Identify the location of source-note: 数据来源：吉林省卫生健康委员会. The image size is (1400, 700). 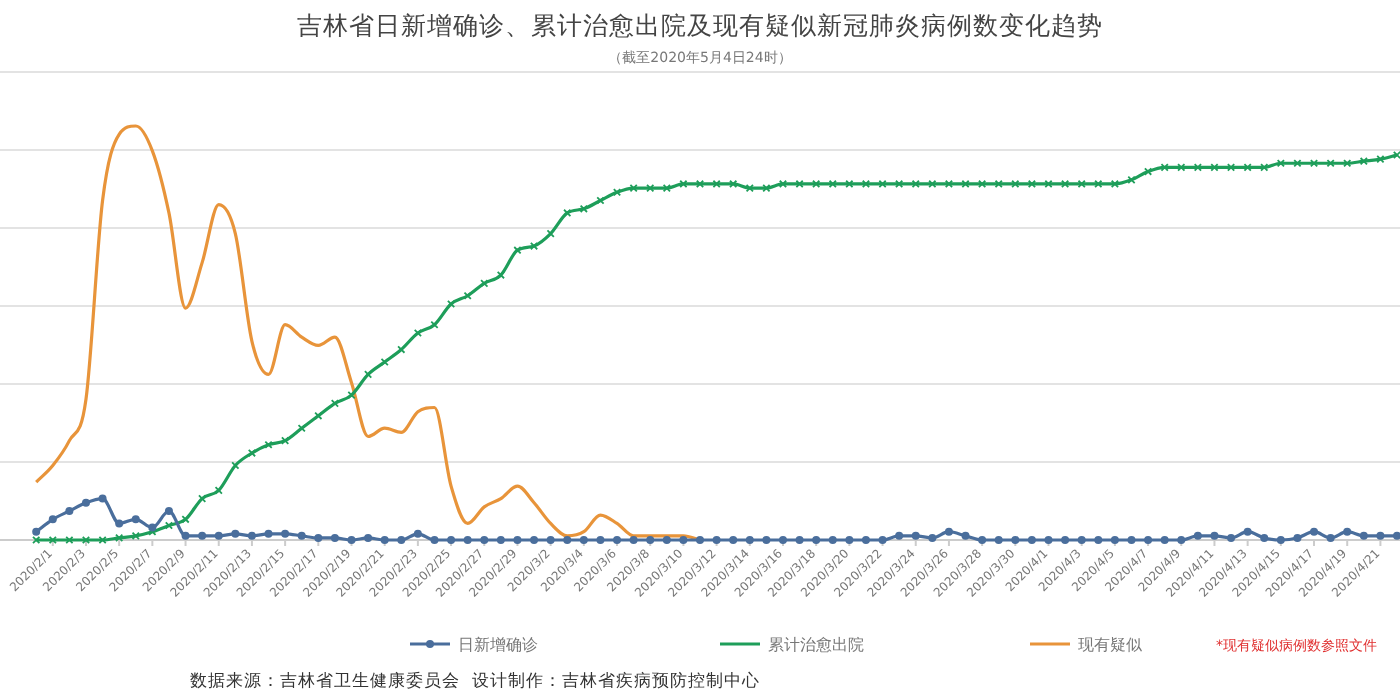
(325, 681).